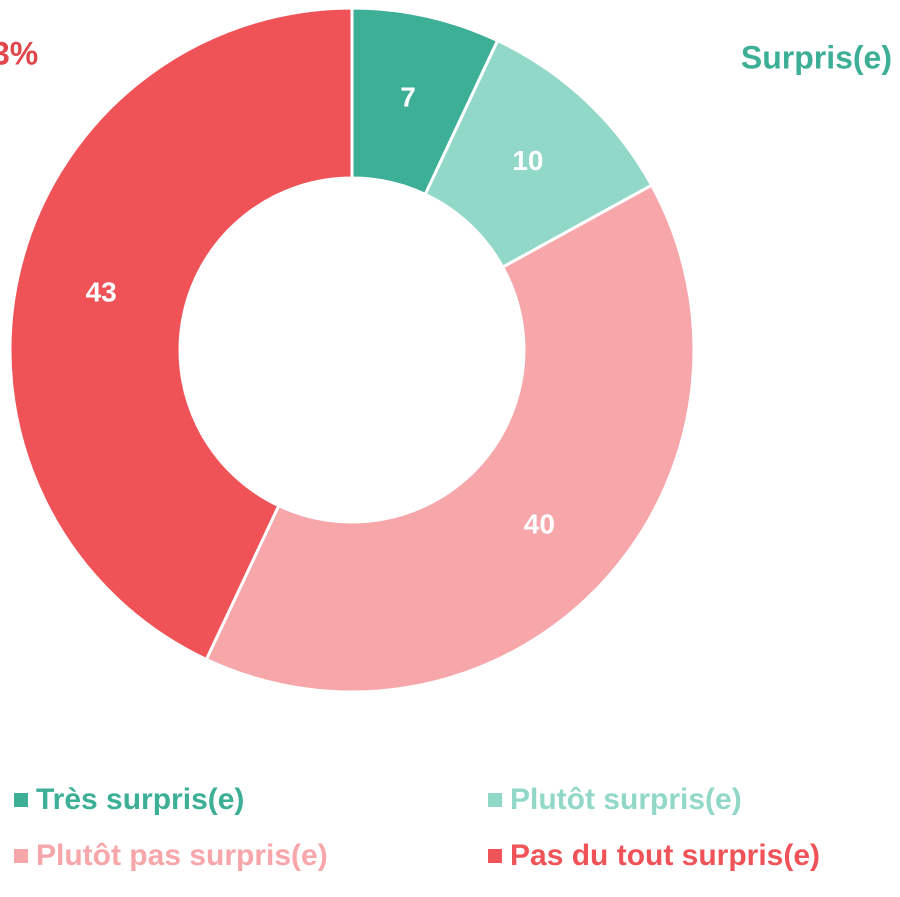 The height and width of the screenshot is (897, 900). I want to click on legend-label: Plutôt surpris(e), so click(626, 799).